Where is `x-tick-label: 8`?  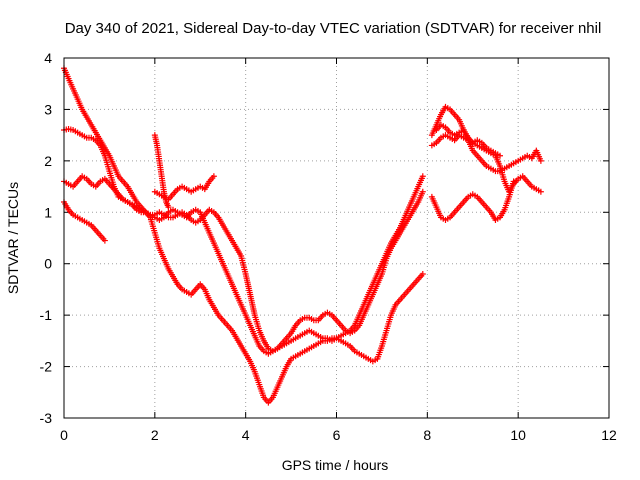
x-tick-label: 8 is located at coordinates (427, 435).